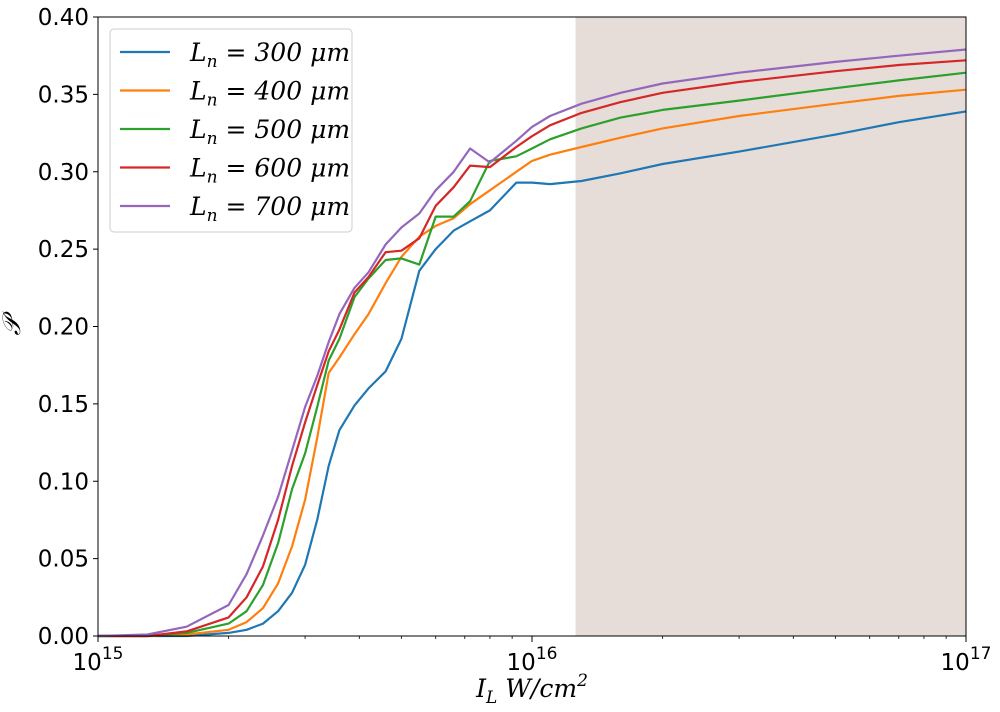 The image size is (1000, 712). I want to click on x-axis: 1015 1016 1017, so click(532, 656).